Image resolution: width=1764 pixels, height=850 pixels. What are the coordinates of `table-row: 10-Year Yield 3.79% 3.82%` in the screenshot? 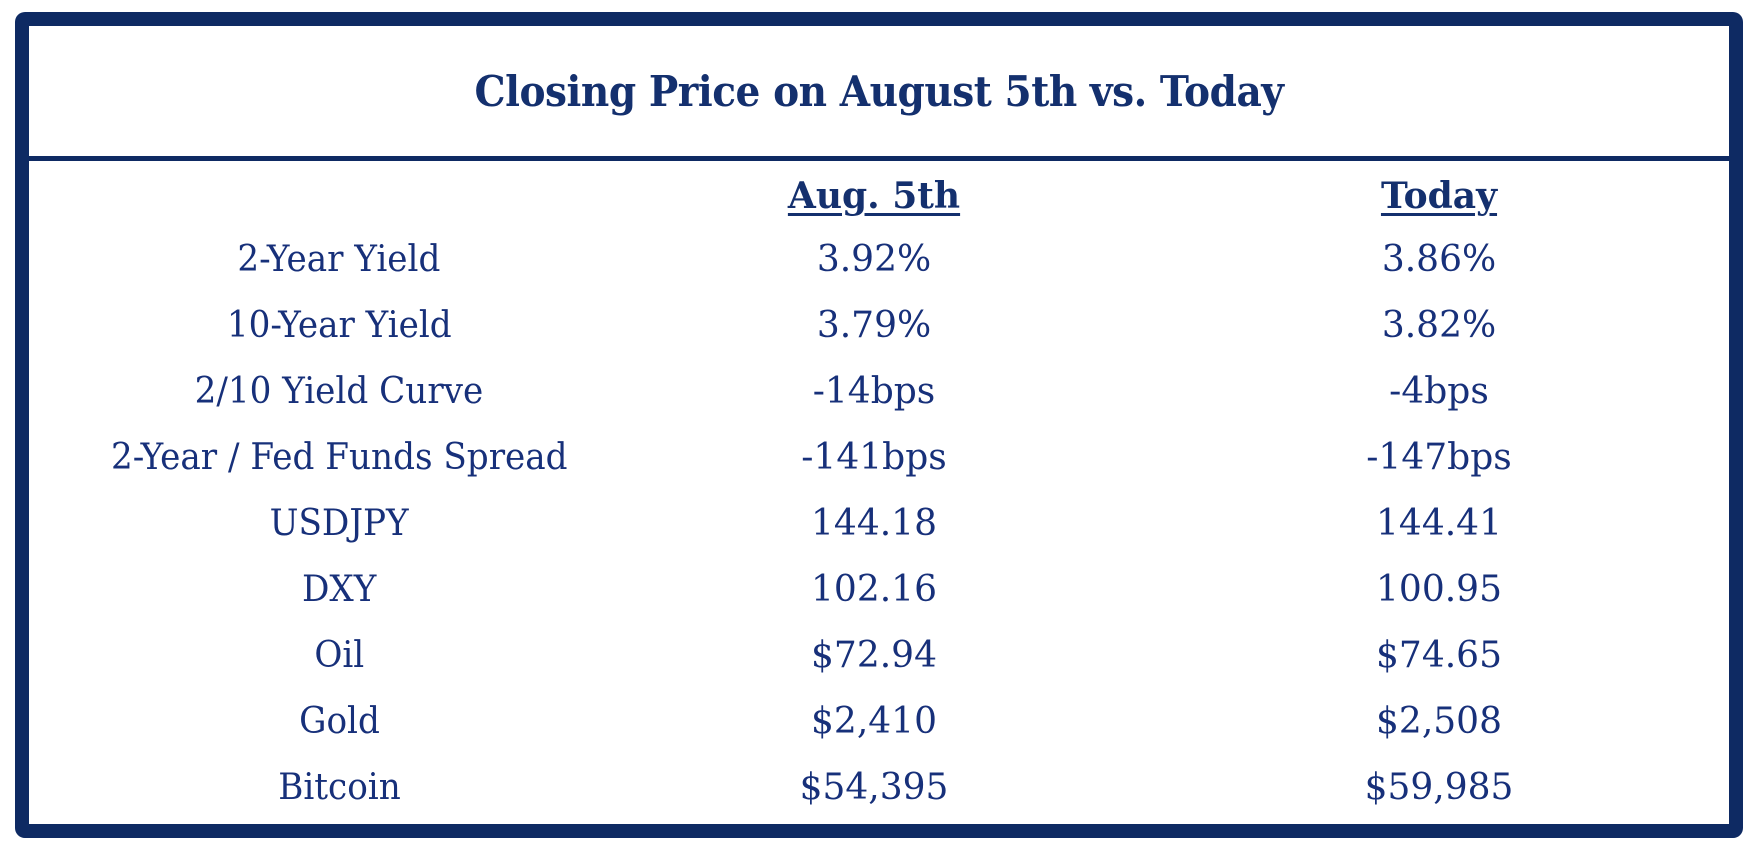 It's located at (879, 325).